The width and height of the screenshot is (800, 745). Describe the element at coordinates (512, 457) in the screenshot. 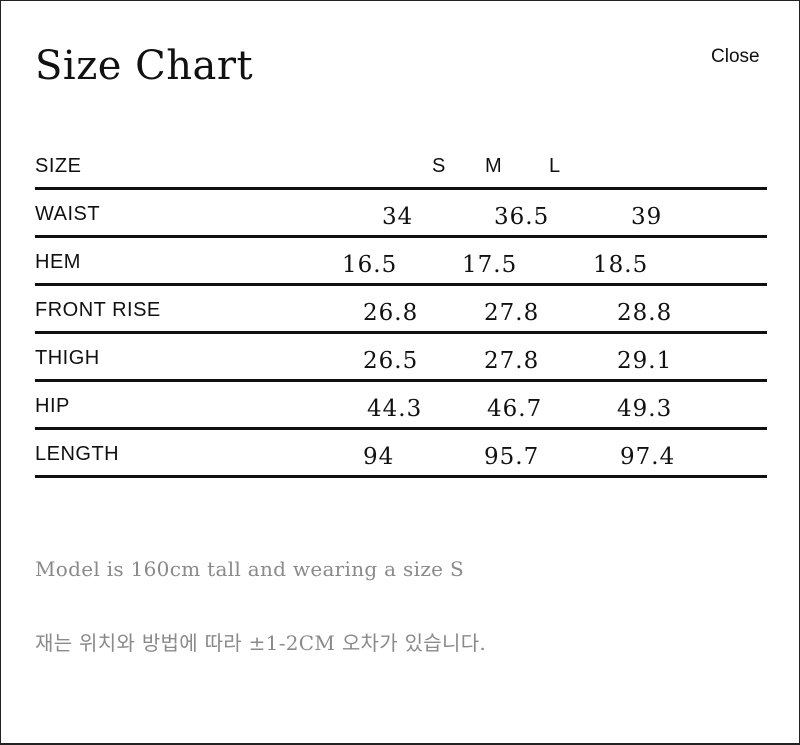

I see `cell-m: 95.7` at that location.